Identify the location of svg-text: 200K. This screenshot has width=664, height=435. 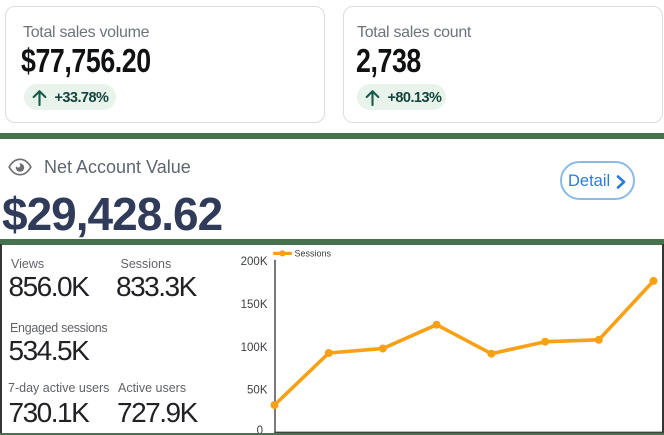
(254, 262).